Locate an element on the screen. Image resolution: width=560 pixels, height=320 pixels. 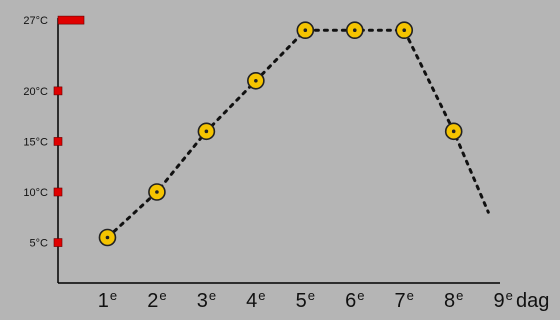
x-ticks: 1e 2e 3e 4e 5e 6e 7e 8e 9e is located at coordinates (305, 300).